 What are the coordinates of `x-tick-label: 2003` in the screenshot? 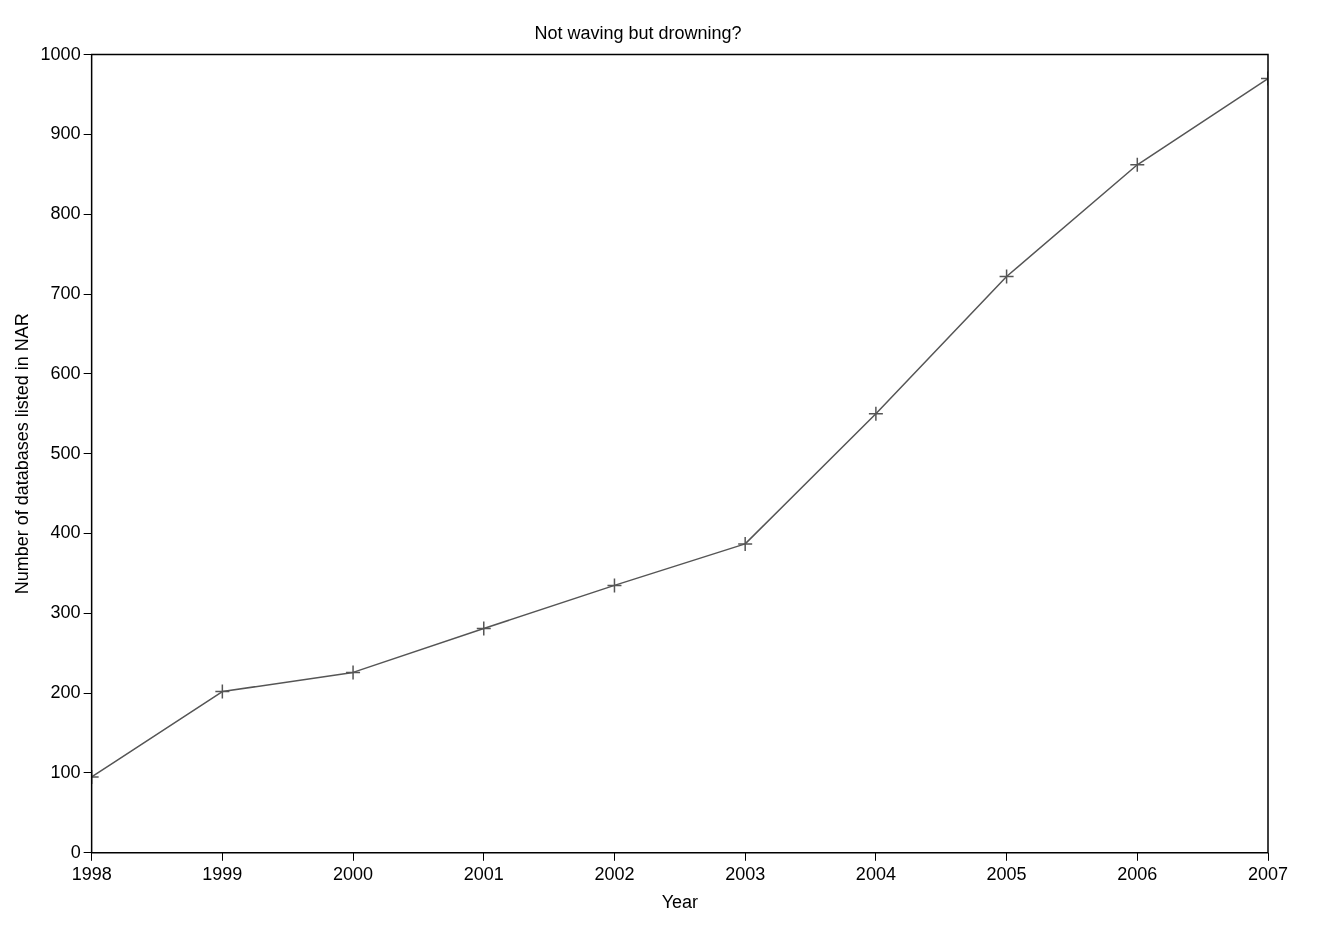 It's located at (745, 873).